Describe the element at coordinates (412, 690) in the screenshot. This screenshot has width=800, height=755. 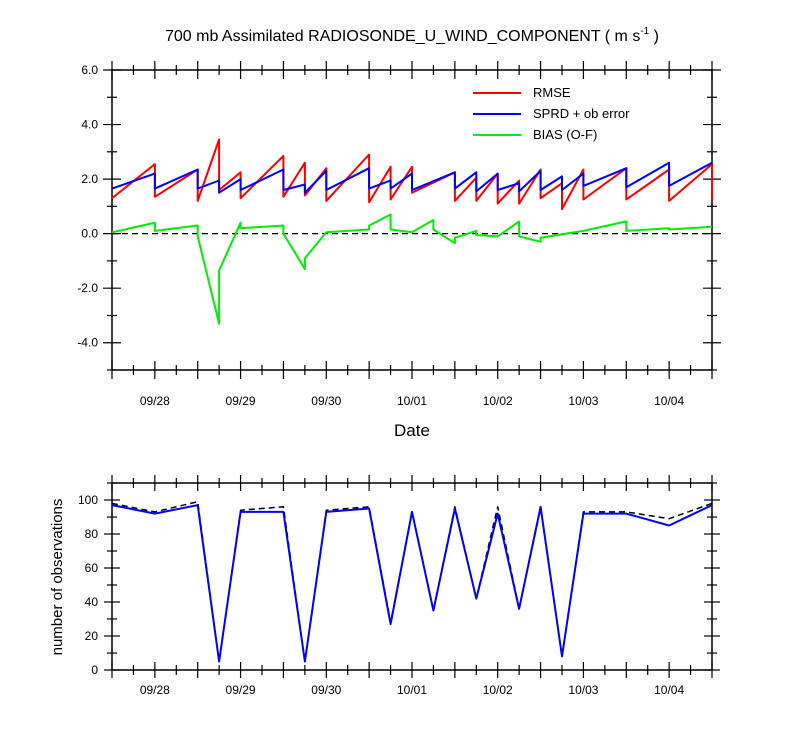
I see `bottom-x-tick-label: 10/01` at that location.